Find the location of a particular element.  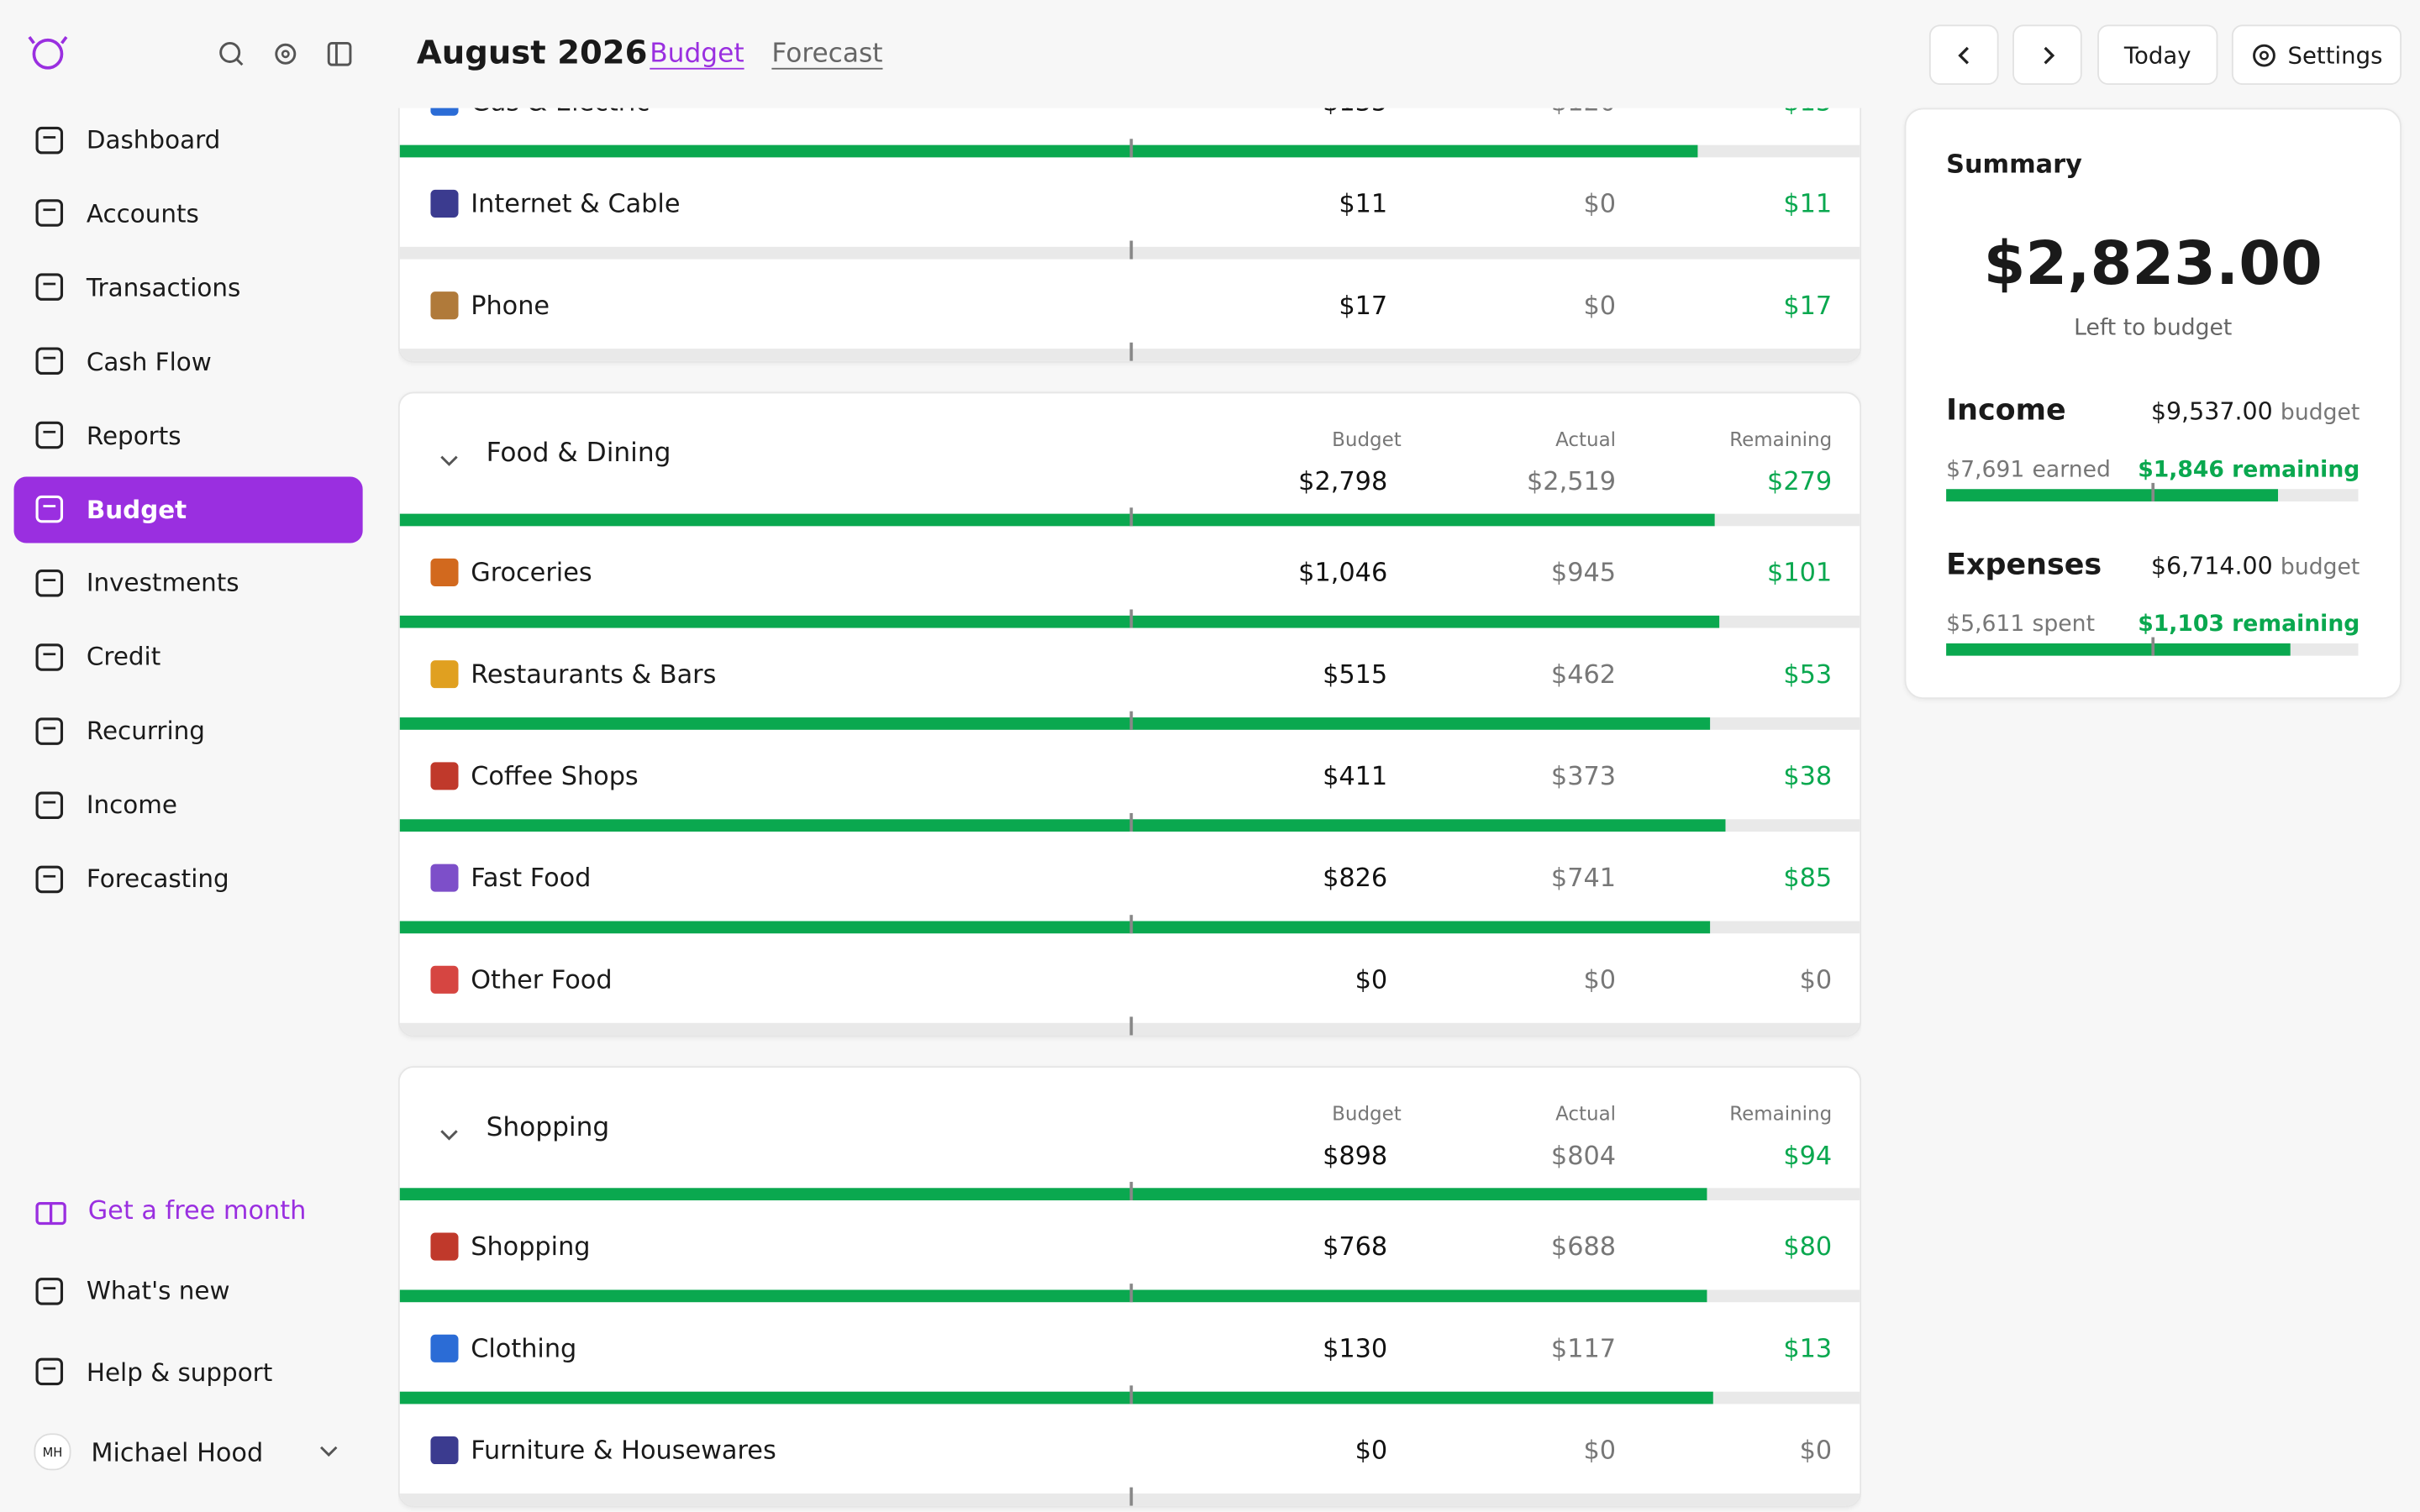

tab-active: Budget is located at coordinates (697, 54).